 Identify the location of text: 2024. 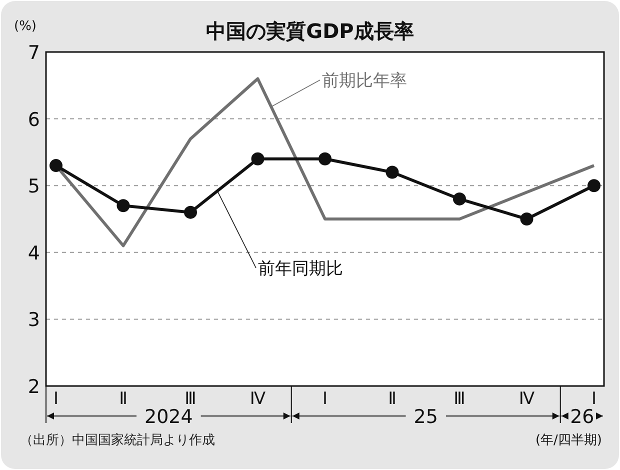
(168, 417).